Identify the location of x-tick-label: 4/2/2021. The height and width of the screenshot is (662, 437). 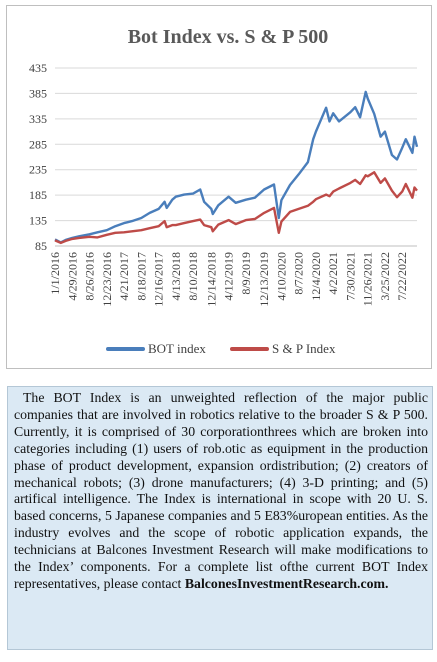
(333, 273).